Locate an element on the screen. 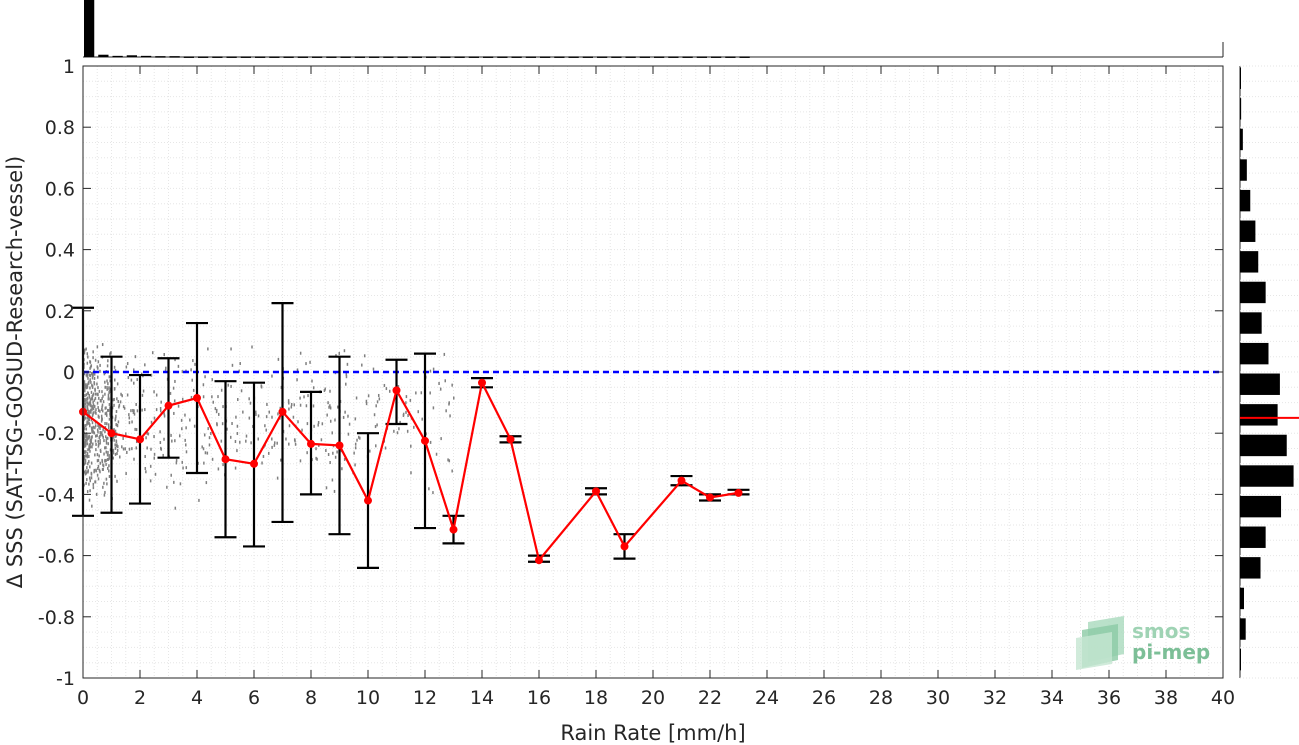  x-tick-label: 28 is located at coordinates (881, 698).